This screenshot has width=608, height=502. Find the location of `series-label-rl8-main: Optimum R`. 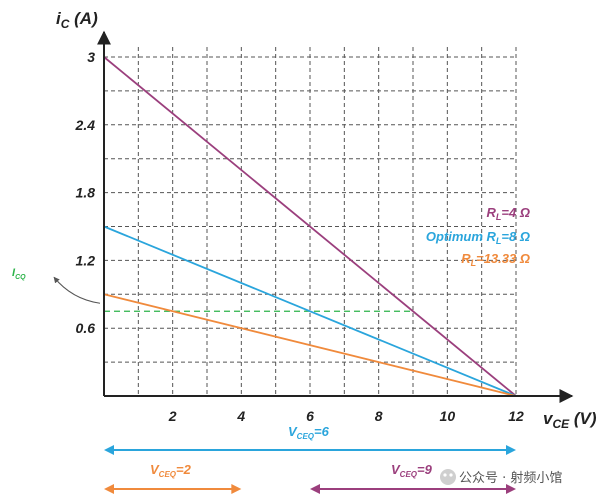

series-label-rl8-main: Optimum R is located at coordinates (461, 236).